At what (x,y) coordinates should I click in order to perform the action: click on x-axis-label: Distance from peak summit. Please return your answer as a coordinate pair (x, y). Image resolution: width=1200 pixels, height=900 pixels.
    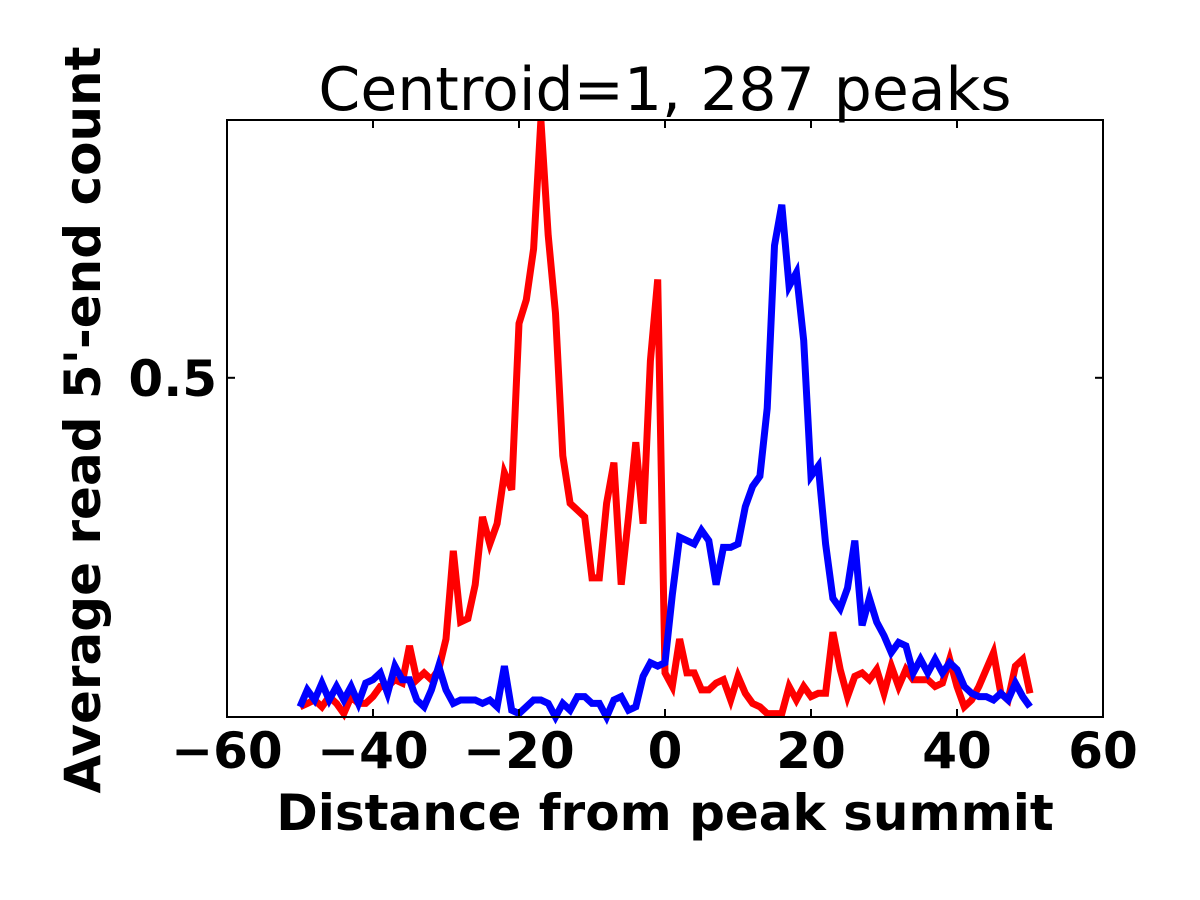
    Looking at the image, I should click on (665, 813).